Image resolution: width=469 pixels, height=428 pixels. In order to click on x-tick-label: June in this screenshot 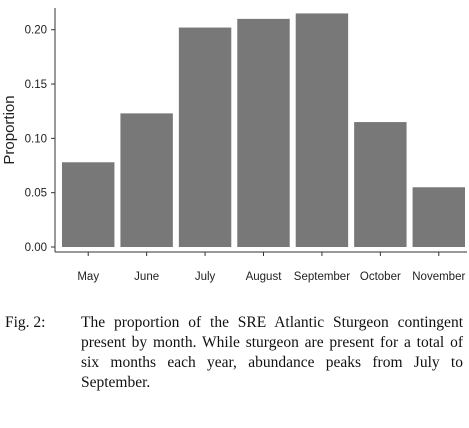, I will do `click(146, 277)`.